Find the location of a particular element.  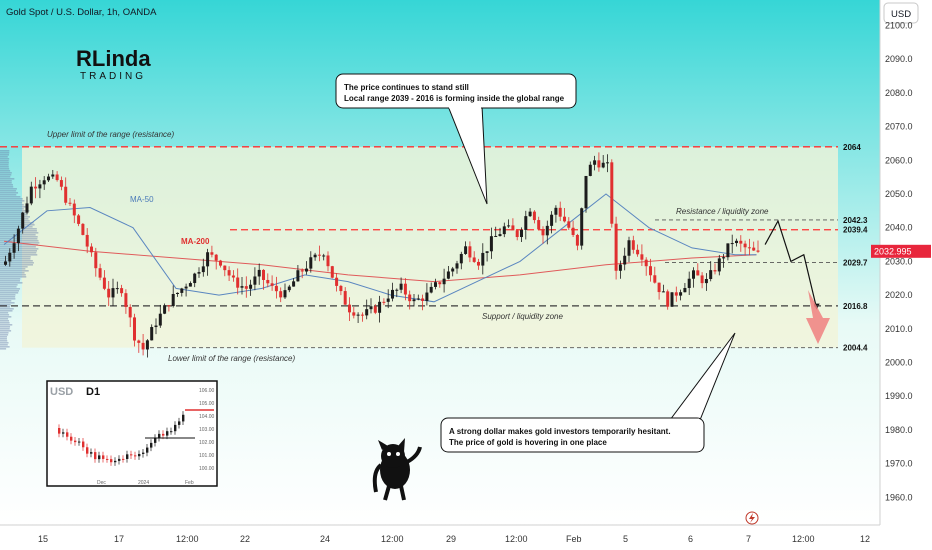

logo-bottom: TRADING is located at coordinates (113, 76).